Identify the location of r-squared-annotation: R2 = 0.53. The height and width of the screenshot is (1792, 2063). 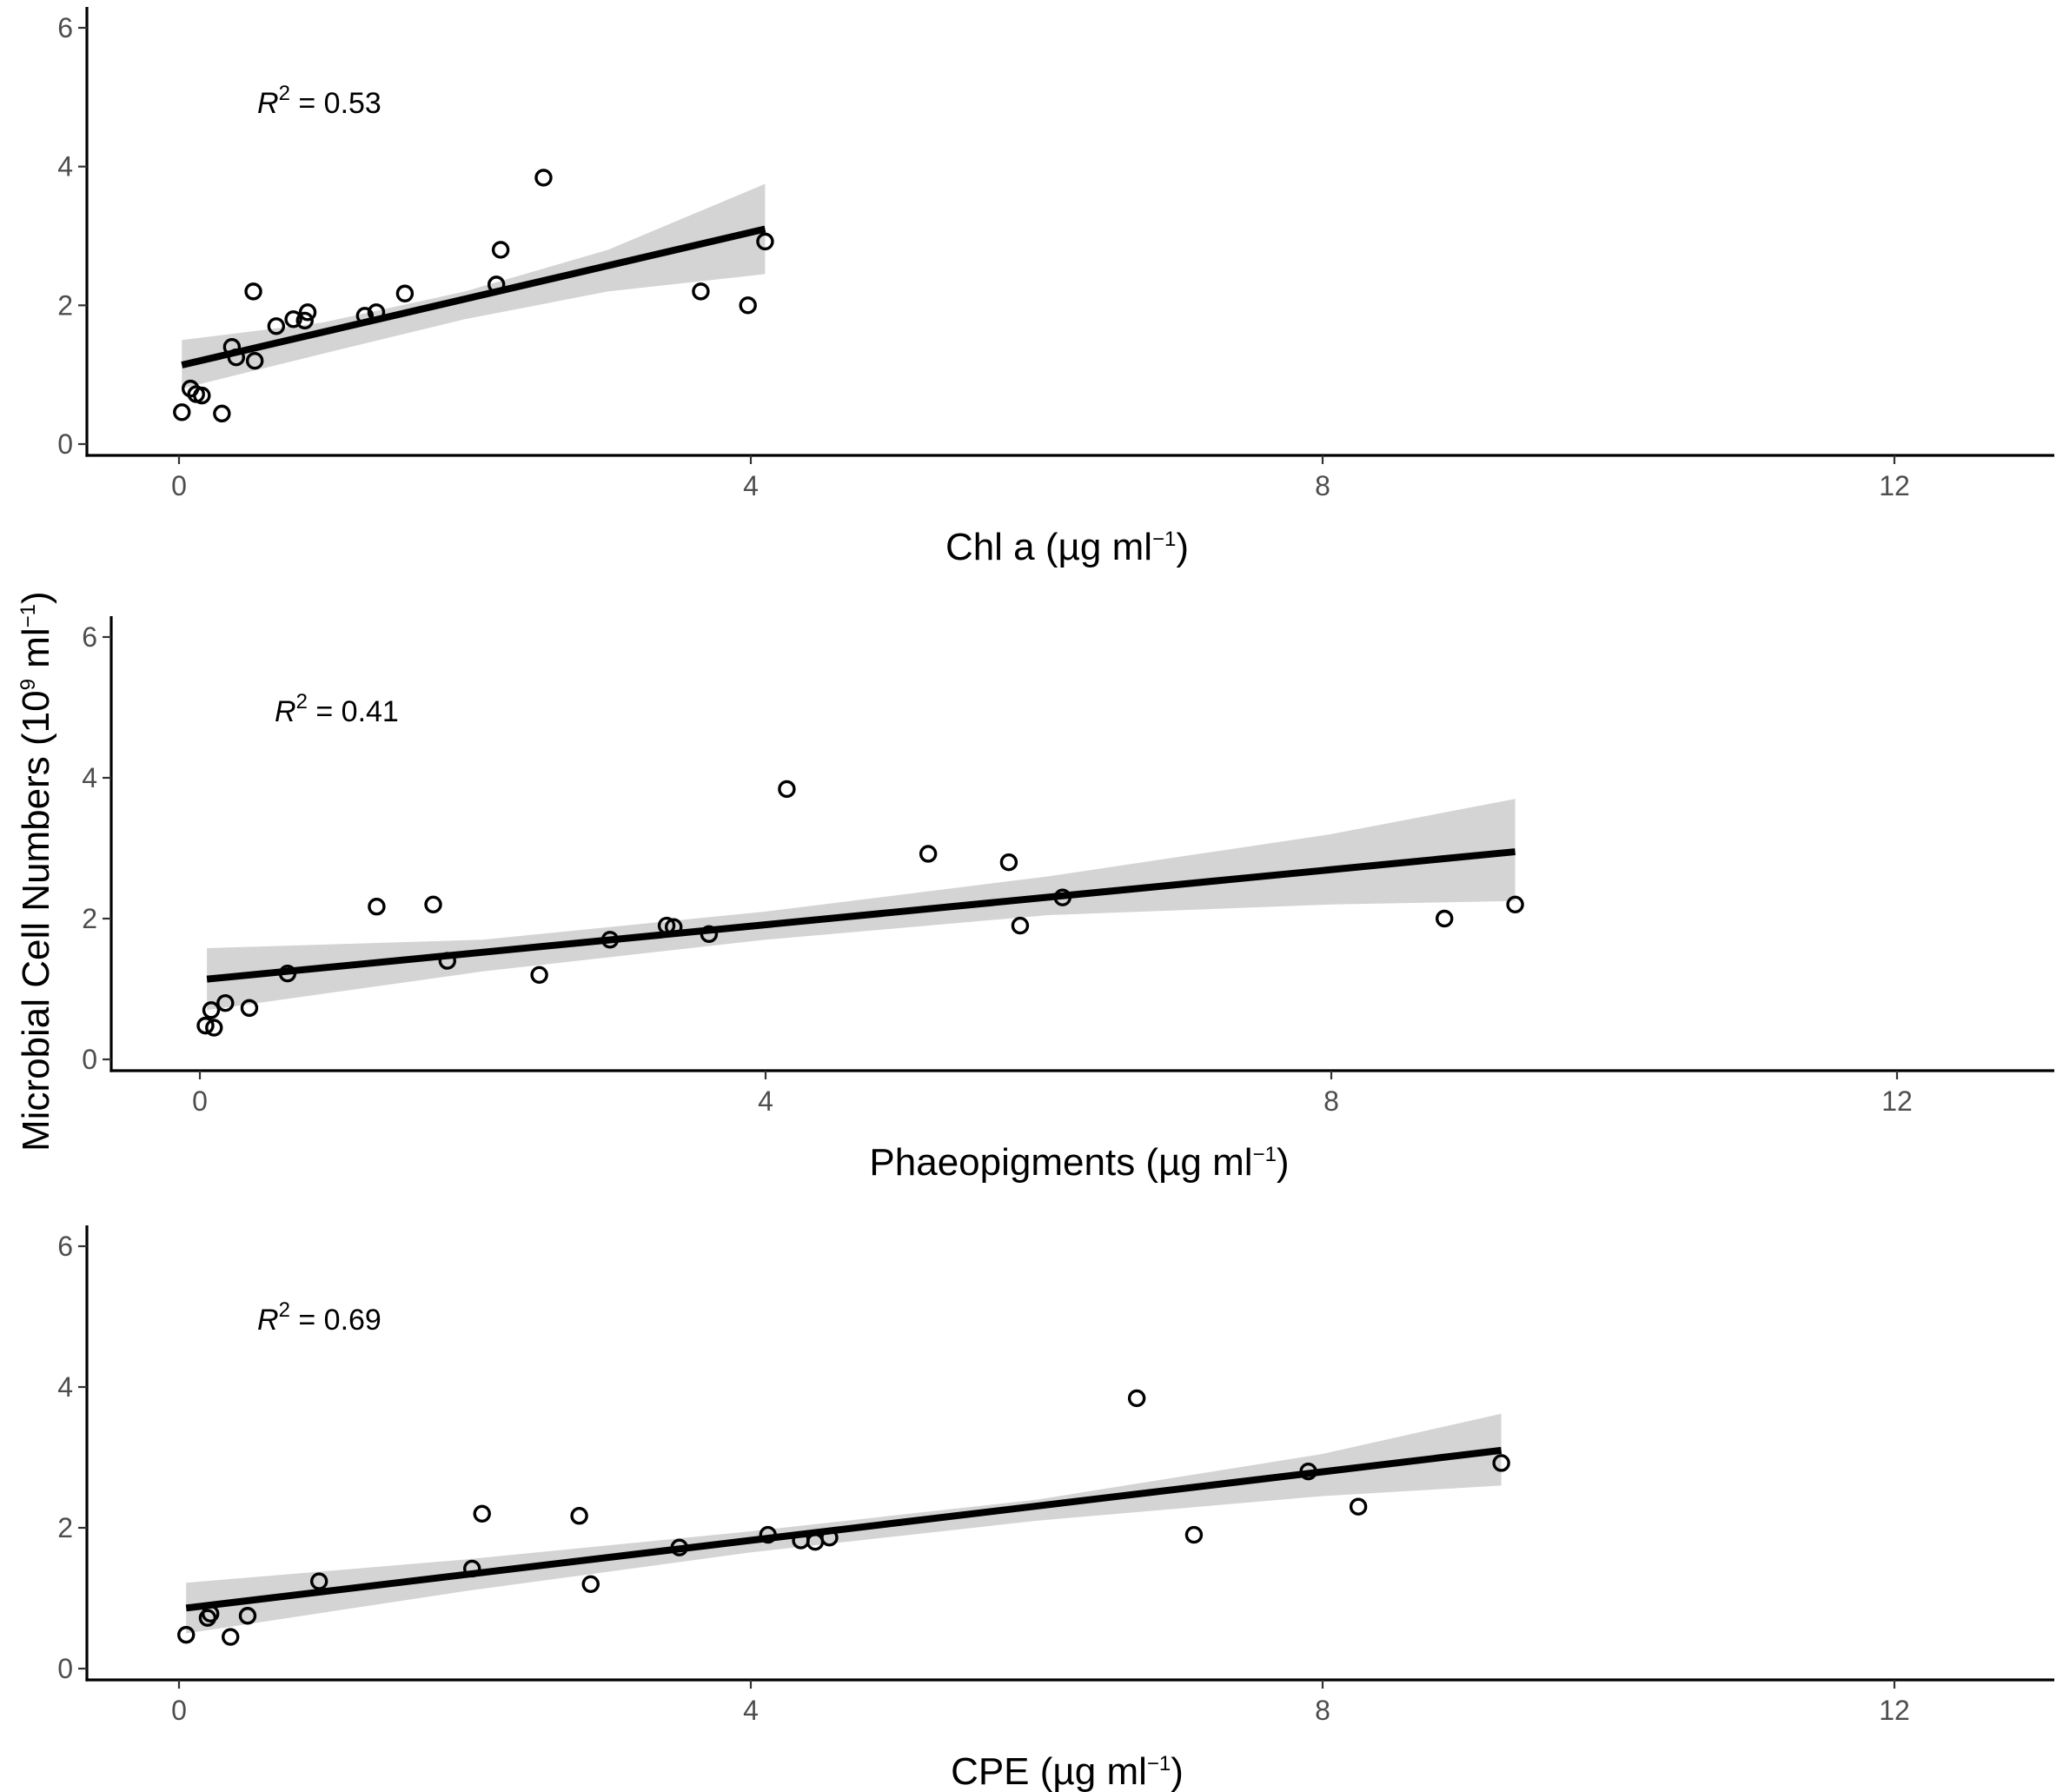
(319, 101).